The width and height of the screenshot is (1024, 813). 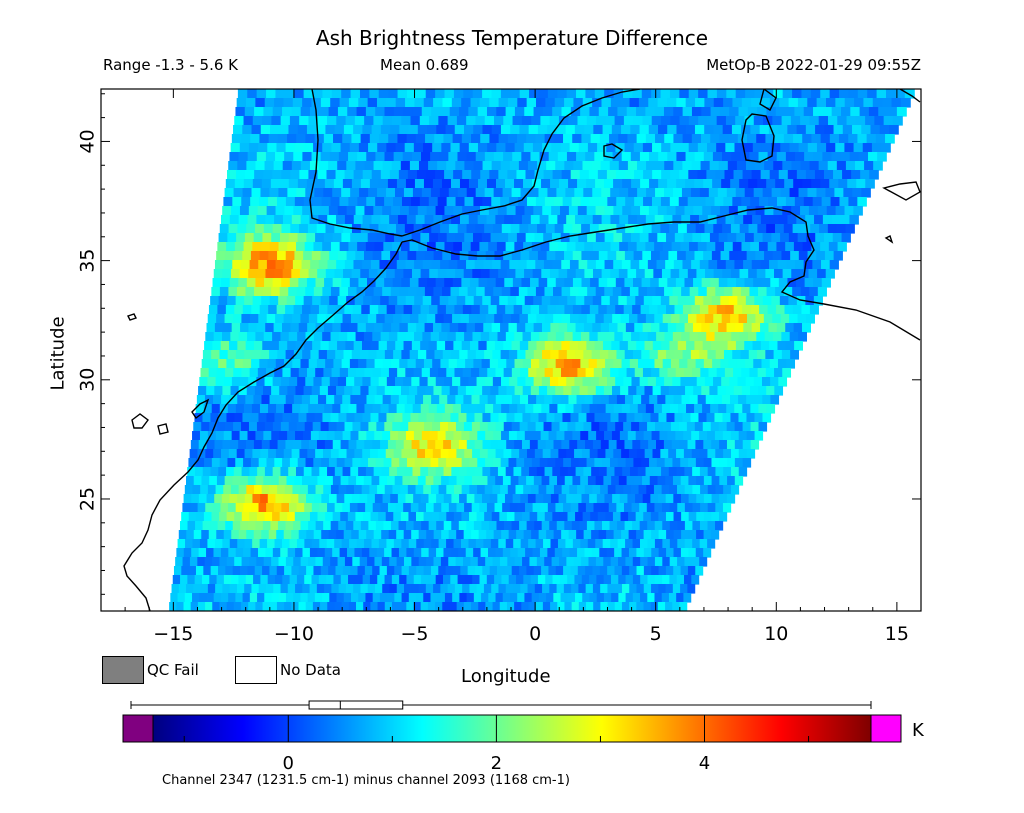 I want to click on x-tick-label: −5, so click(x=415, y=634).